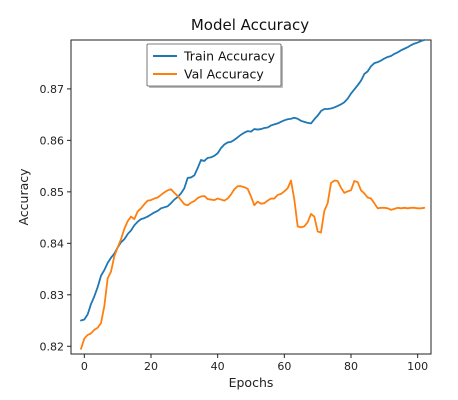  What do you see at coordinates (52, 192) in the screenshot?
I see `y-tick-label: 0.85` at bounding box center [52, 192].